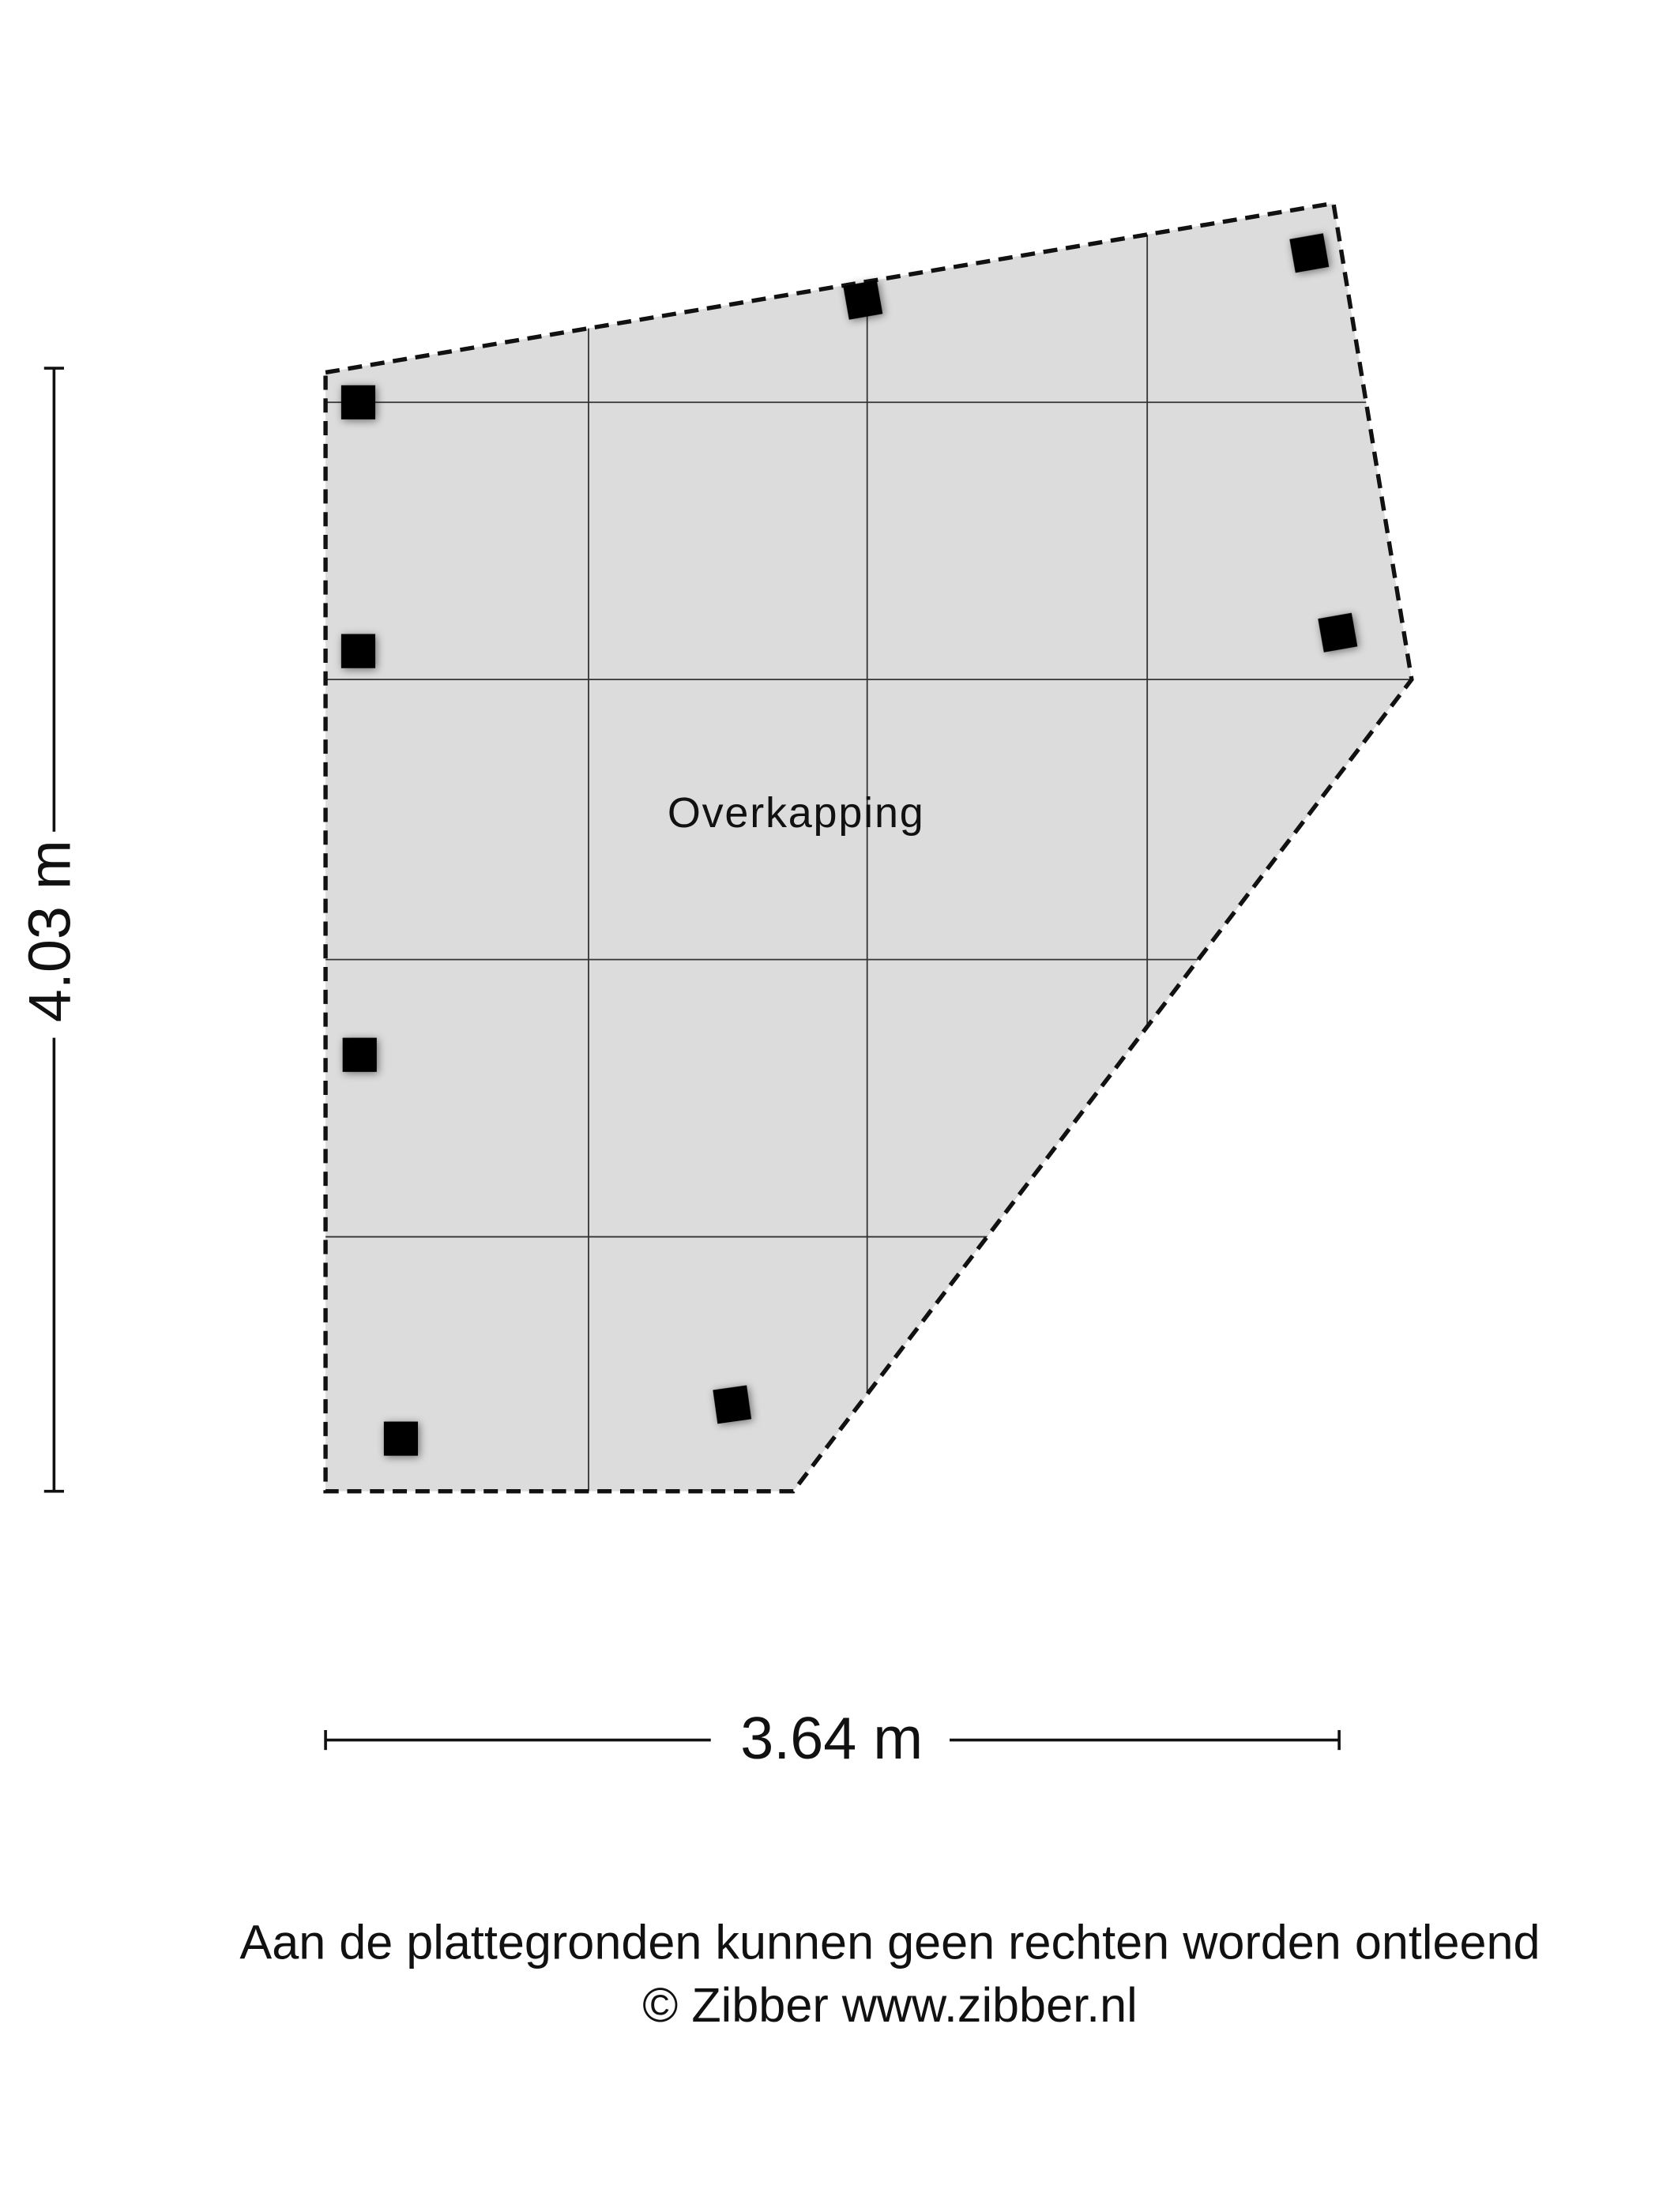  What do you see at coordinates (797, 813) in the screenshot?
I see `room-label: Overkapping` at bounding box center [797, 813].